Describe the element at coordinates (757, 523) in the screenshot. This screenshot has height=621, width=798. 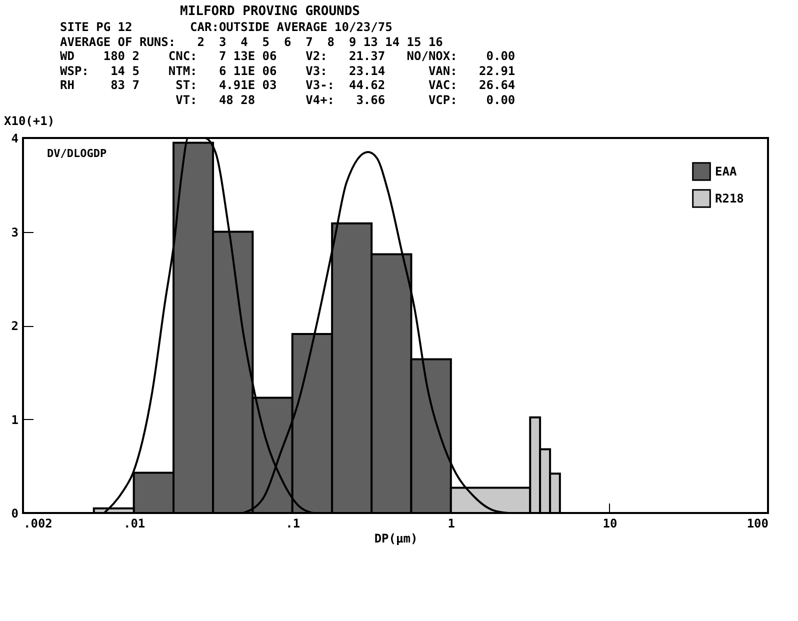
I see `x-tick-label: 100` at that location.